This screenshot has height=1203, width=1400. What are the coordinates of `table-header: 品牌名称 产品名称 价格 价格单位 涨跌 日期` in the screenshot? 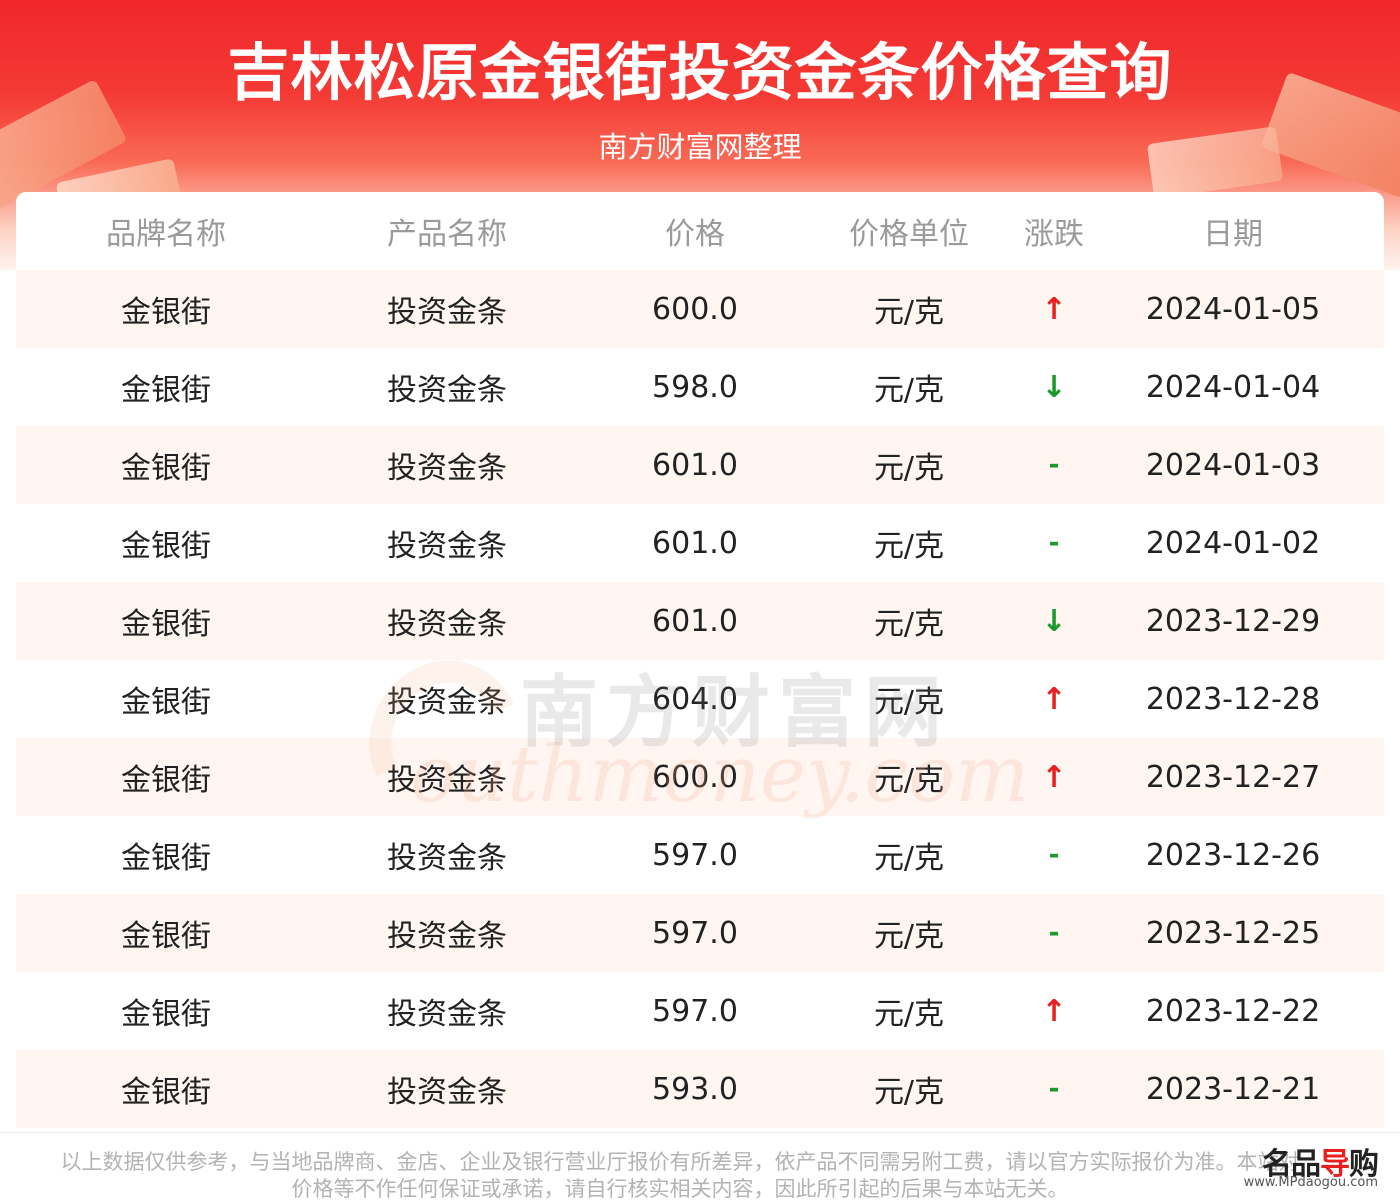 It's located at (700, 231).